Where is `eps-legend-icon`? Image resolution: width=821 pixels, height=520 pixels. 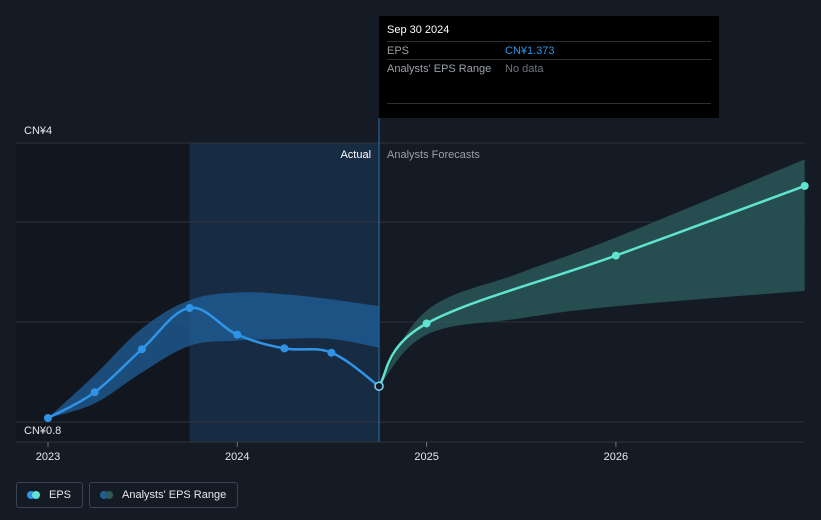 eps-legend-icon is located at coordinates (34, 495).